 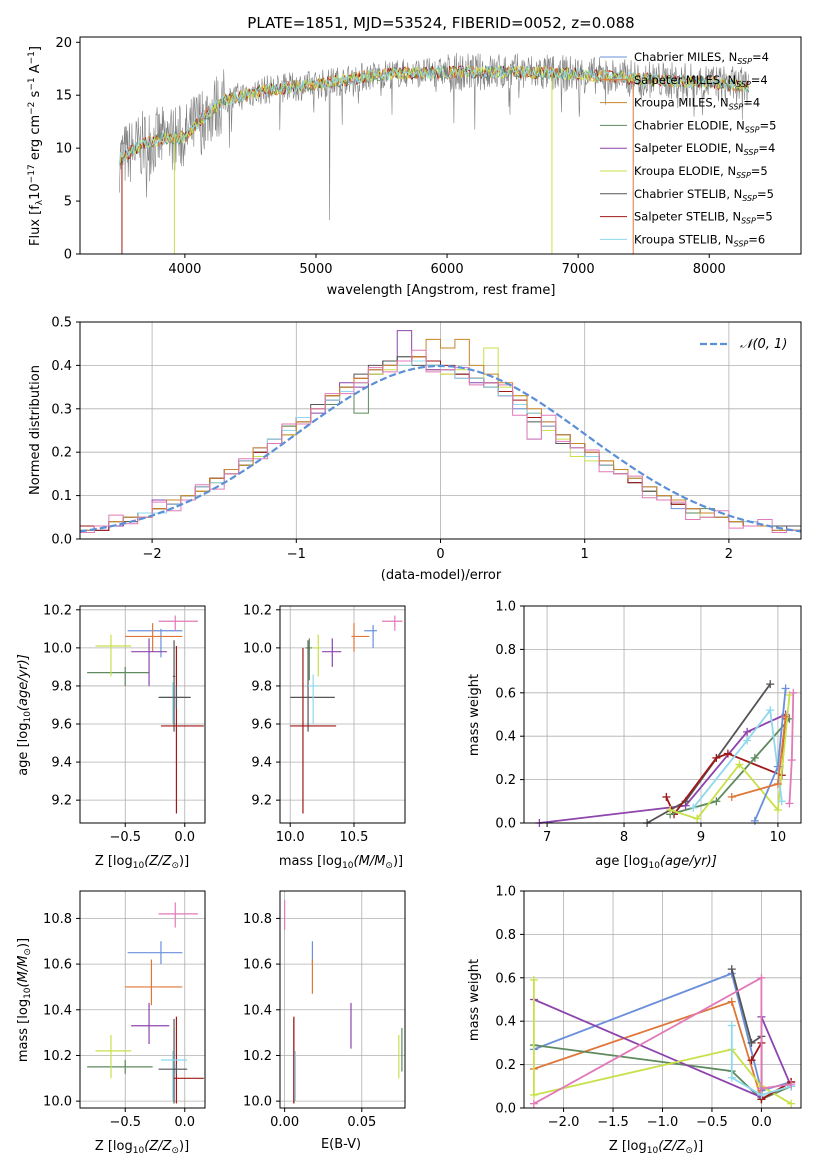 What do you see at coordinates (24, 715) in the screenshot?
I see `p1-ylabel: age [log10(age/yr)]` at bounding box center [24, 715].